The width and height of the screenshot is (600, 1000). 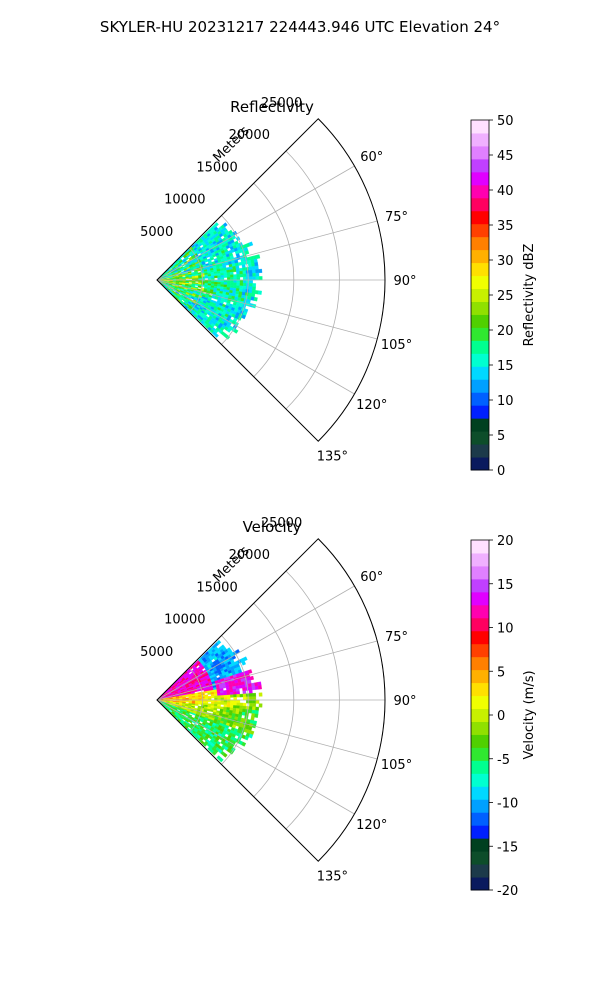 I want to click on range-tick-label: 20000, so click(x=249, y=135).